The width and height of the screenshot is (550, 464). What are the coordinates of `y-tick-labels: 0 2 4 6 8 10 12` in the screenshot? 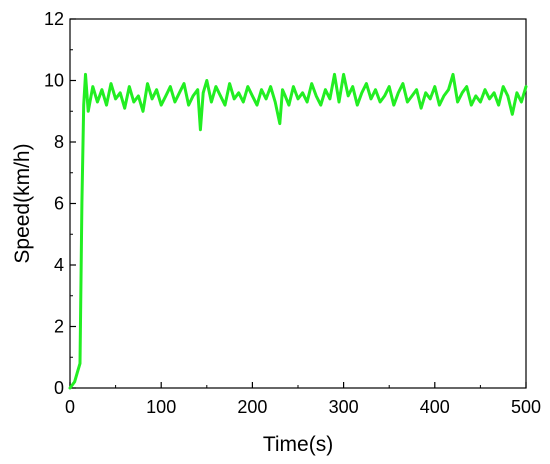 It's located at (54, 203).